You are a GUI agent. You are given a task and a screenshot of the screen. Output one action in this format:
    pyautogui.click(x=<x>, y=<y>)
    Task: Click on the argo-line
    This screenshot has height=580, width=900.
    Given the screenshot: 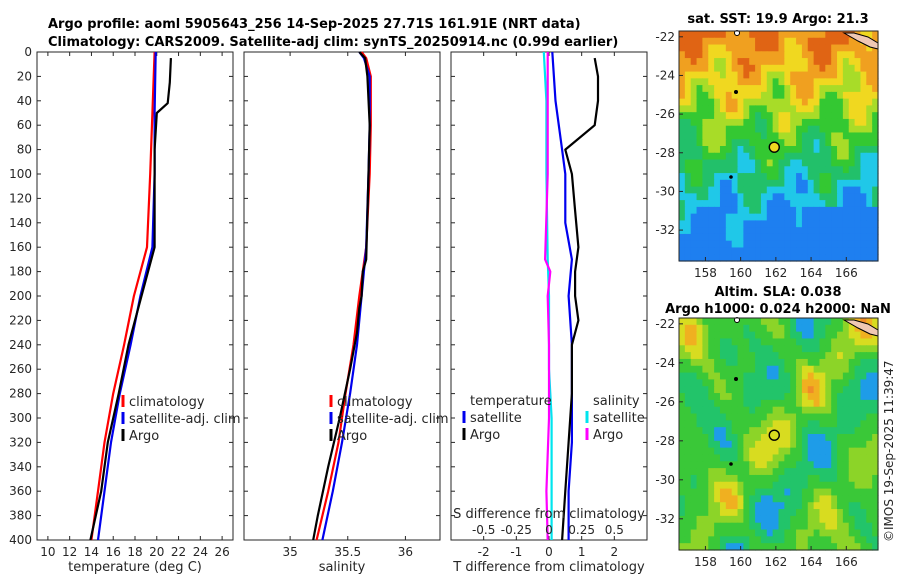 What is the action you would take?
    pyautogui.click(x=130, y=299)
    